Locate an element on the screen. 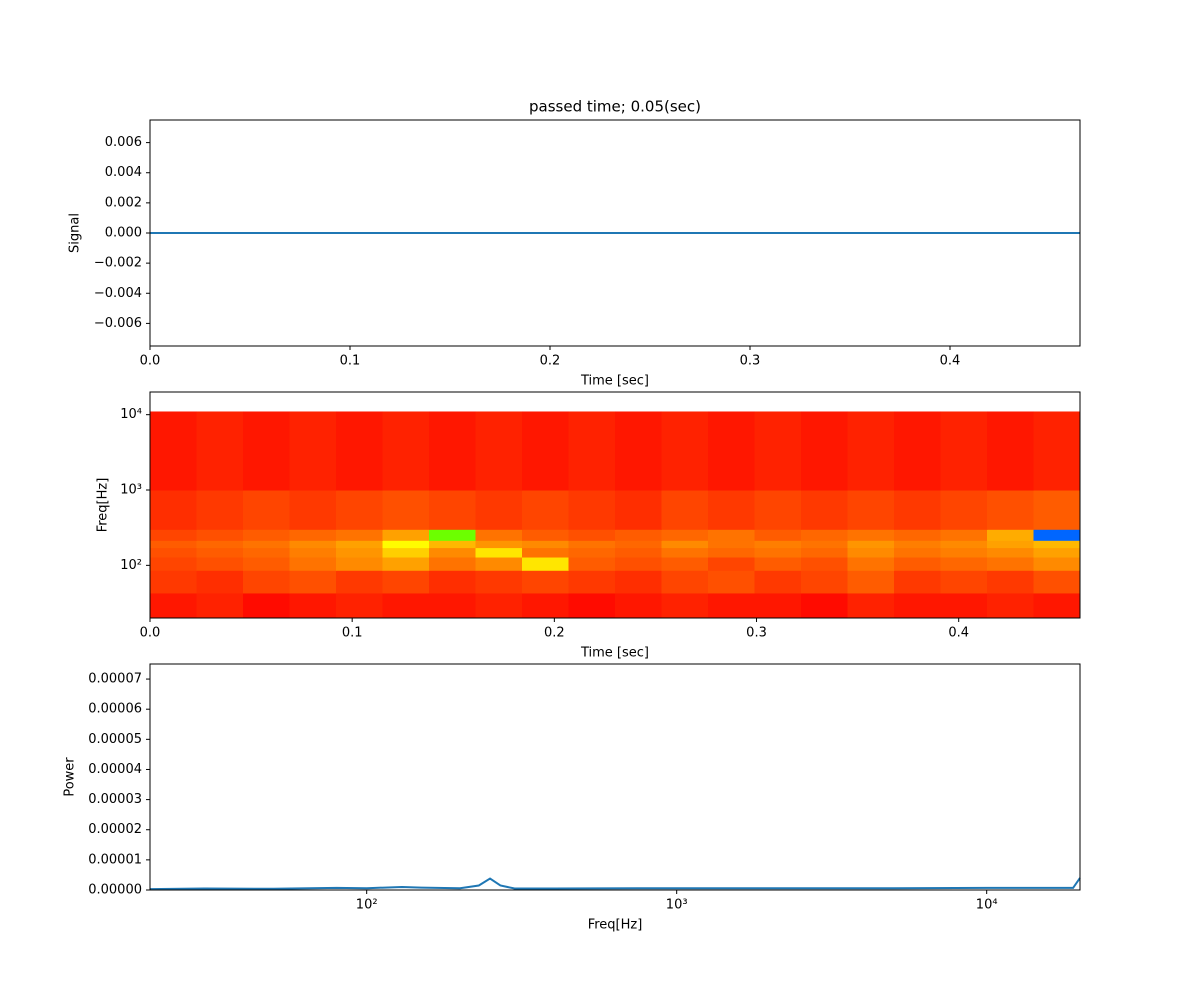 The width and height of the screenshot is (1200, 1000). x-tick-label: 10³ is located at coordinates (677, 905).